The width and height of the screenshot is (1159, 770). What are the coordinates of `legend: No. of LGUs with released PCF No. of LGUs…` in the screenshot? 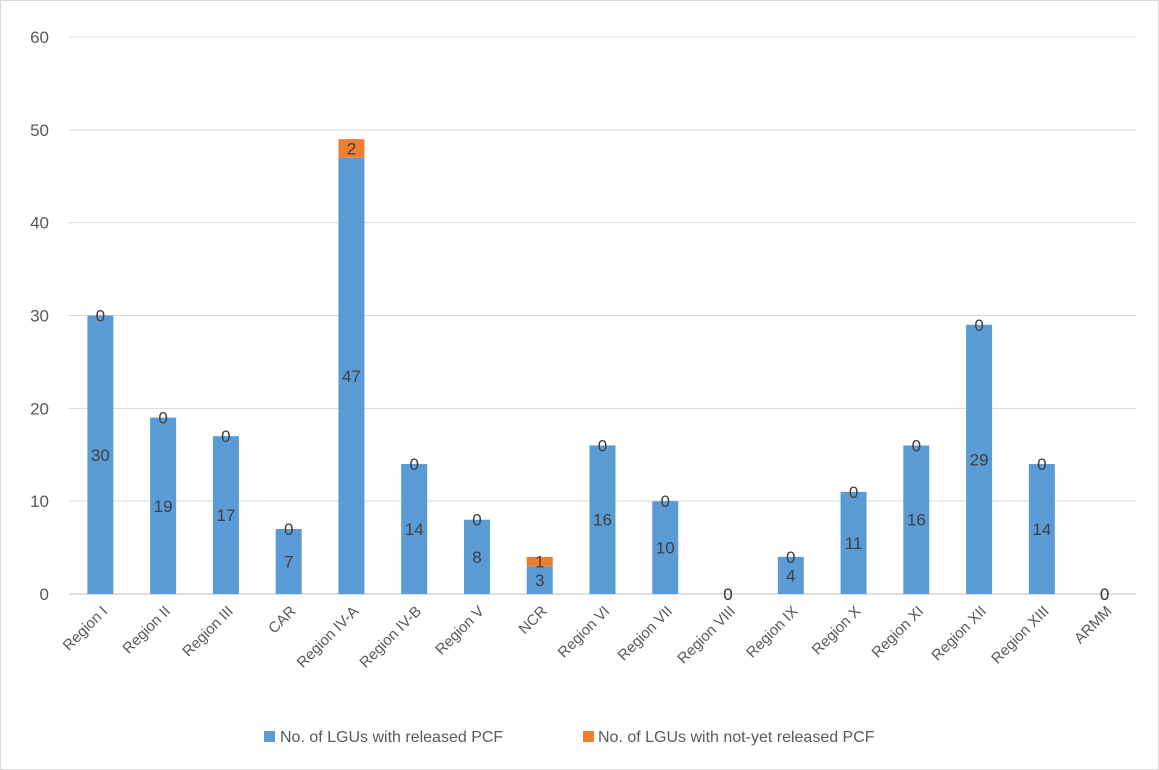 It's located at (569, 737).